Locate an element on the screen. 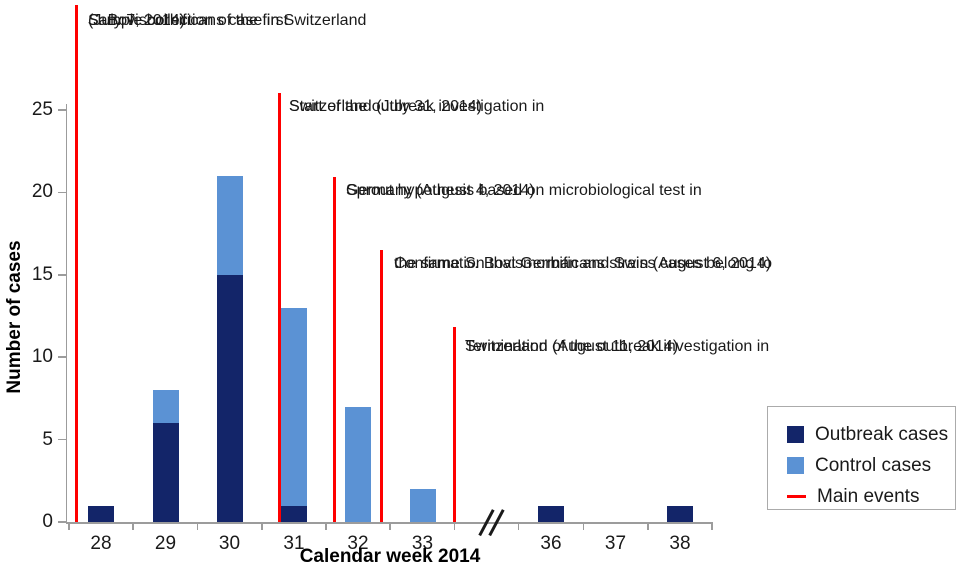 This screenshot has width=960, height=585. legend-item-control-cases: Control cases is located at coordinates (871, 465).